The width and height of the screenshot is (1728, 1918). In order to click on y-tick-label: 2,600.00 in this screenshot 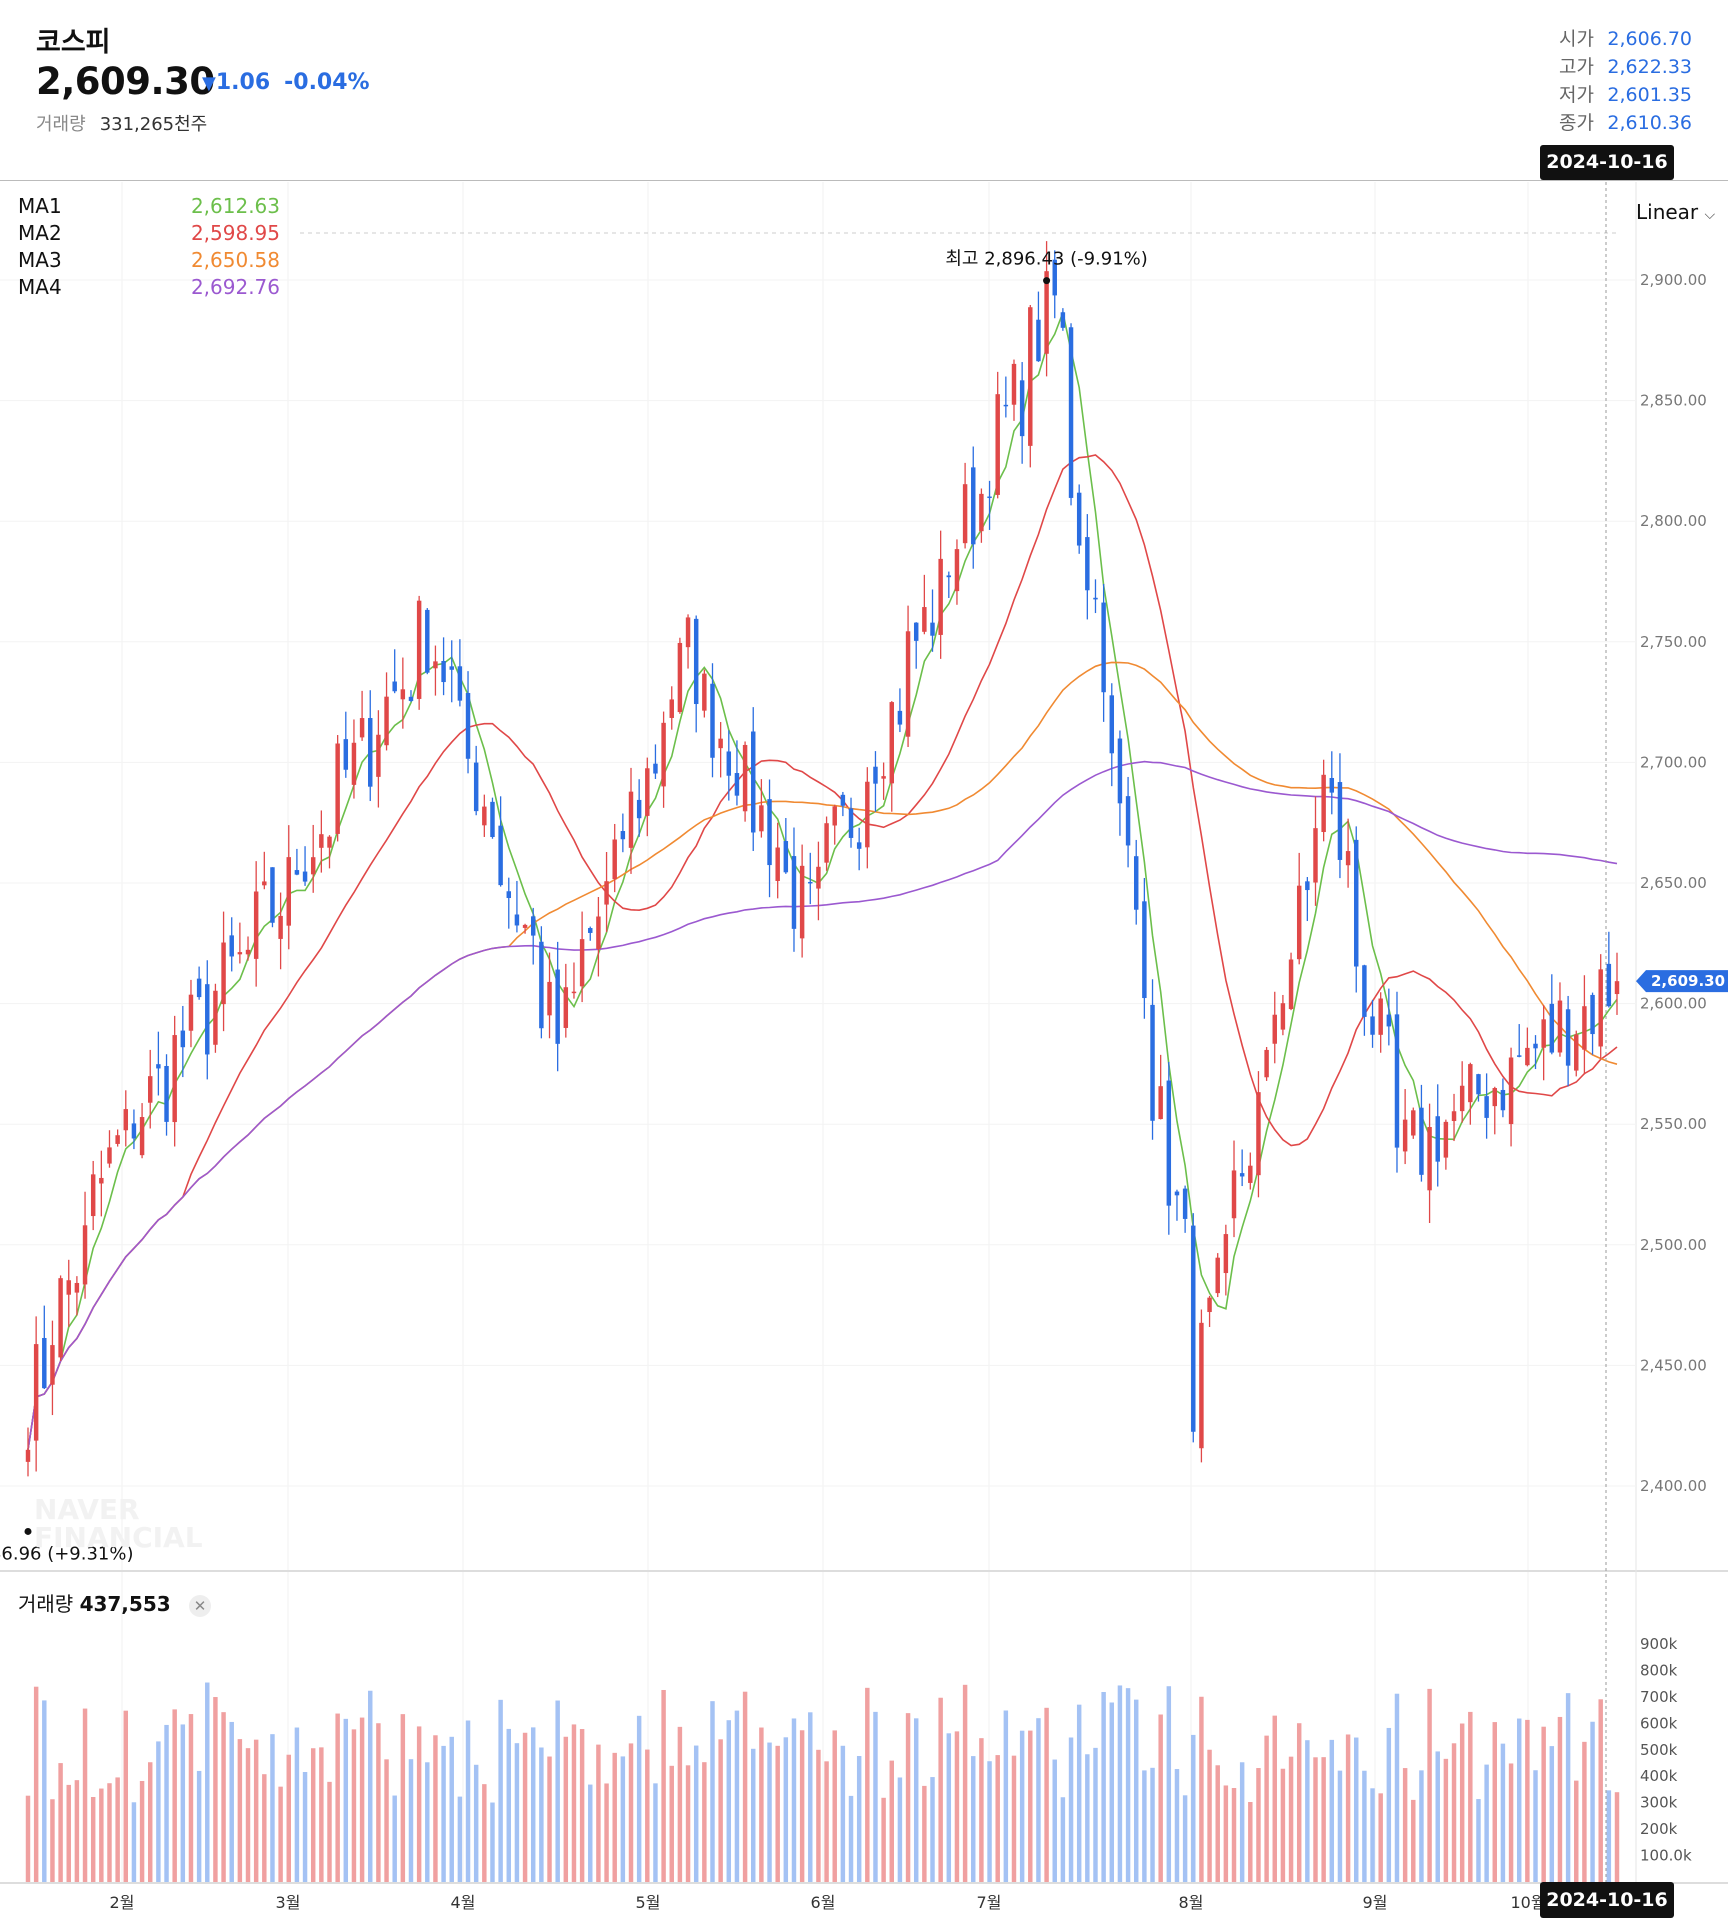, I will do `click(1673, 1004)`.